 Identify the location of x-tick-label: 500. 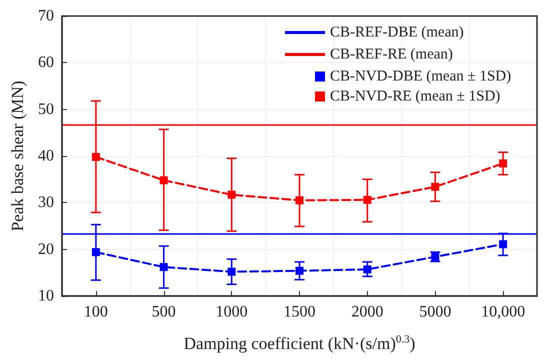
(164, 312).